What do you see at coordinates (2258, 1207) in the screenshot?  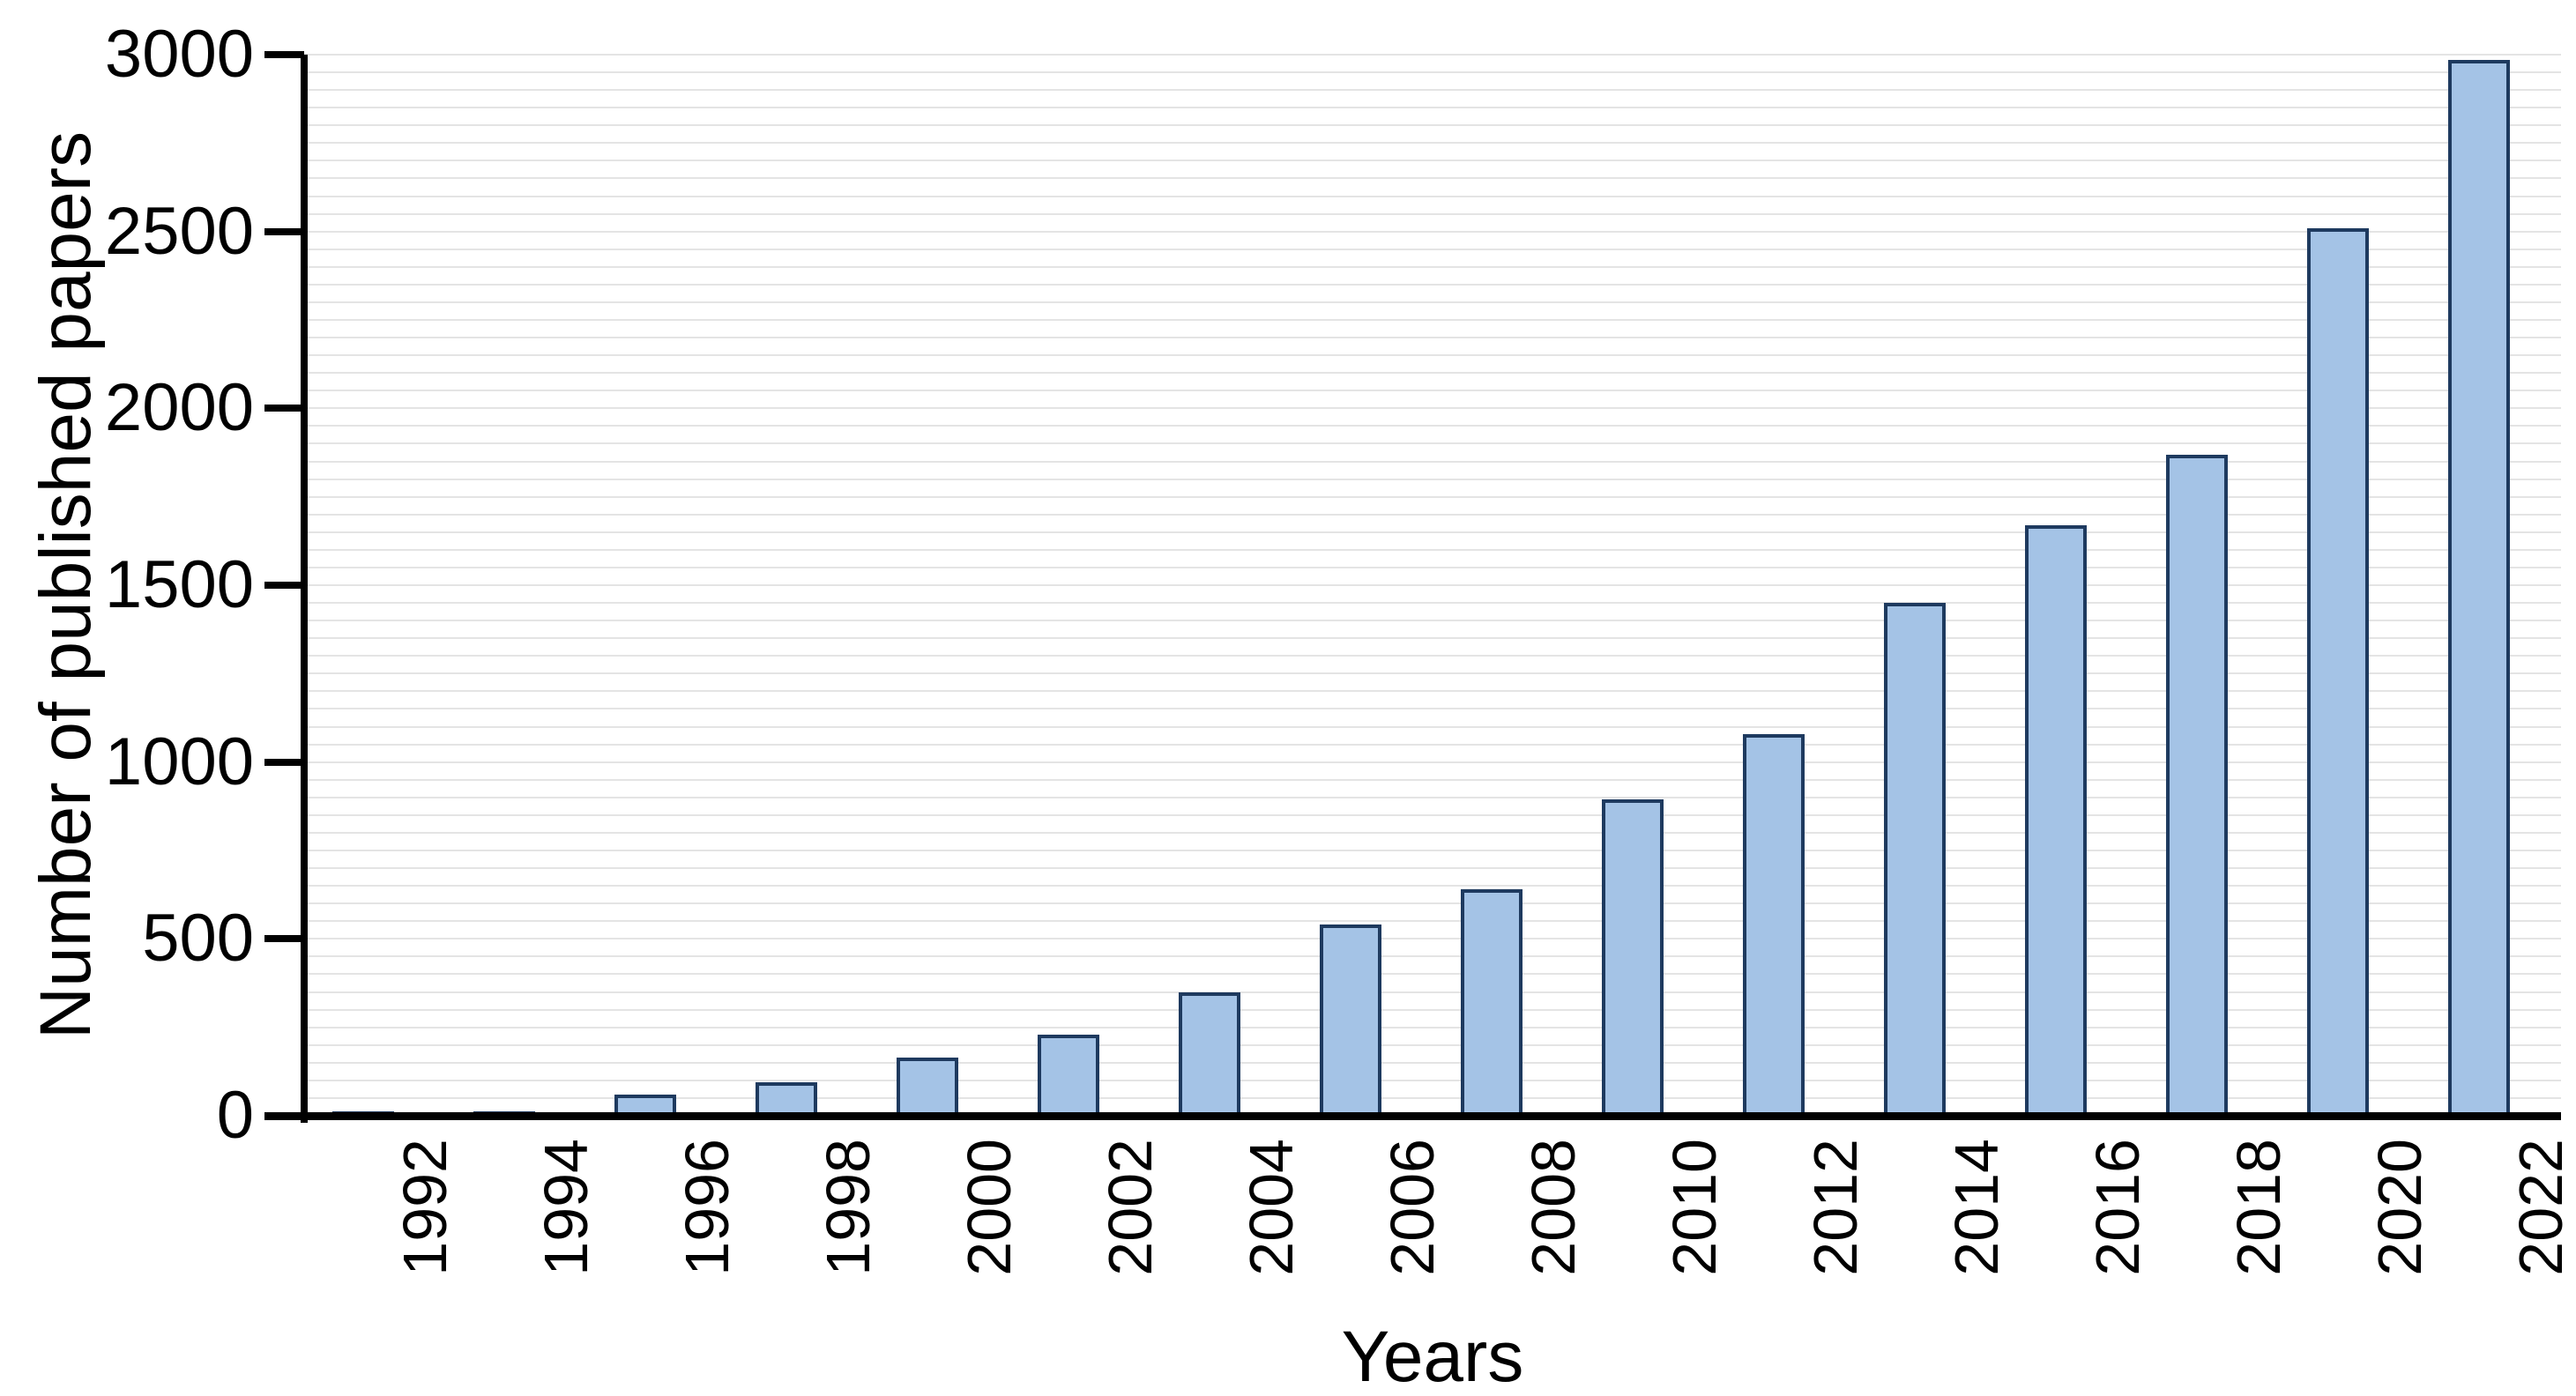 I see `x-tick-label: 2018` at bounding box center [2258, 1207].